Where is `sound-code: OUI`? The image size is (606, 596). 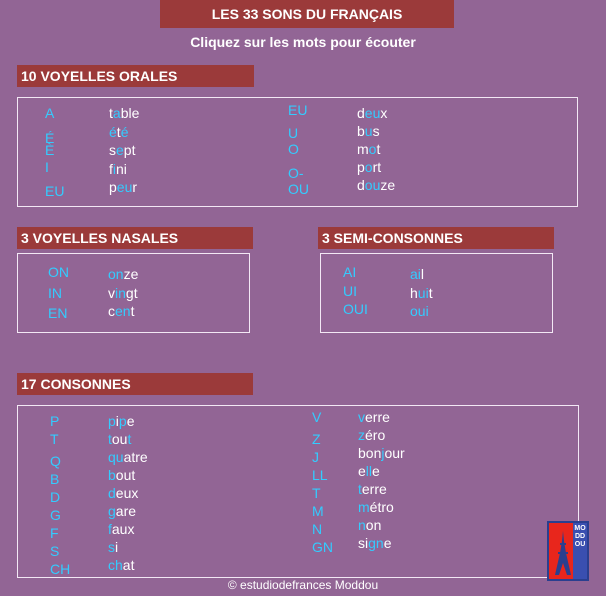 sound-code: OUI is located at coordinates (355, 309).